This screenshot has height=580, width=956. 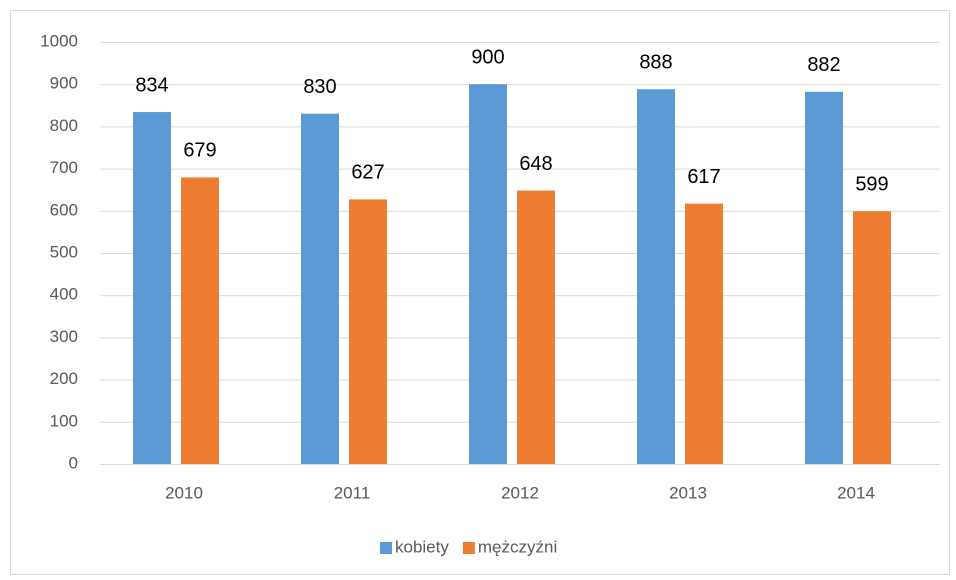 I want to click on value-label: 679, so click(x=199, y=151).